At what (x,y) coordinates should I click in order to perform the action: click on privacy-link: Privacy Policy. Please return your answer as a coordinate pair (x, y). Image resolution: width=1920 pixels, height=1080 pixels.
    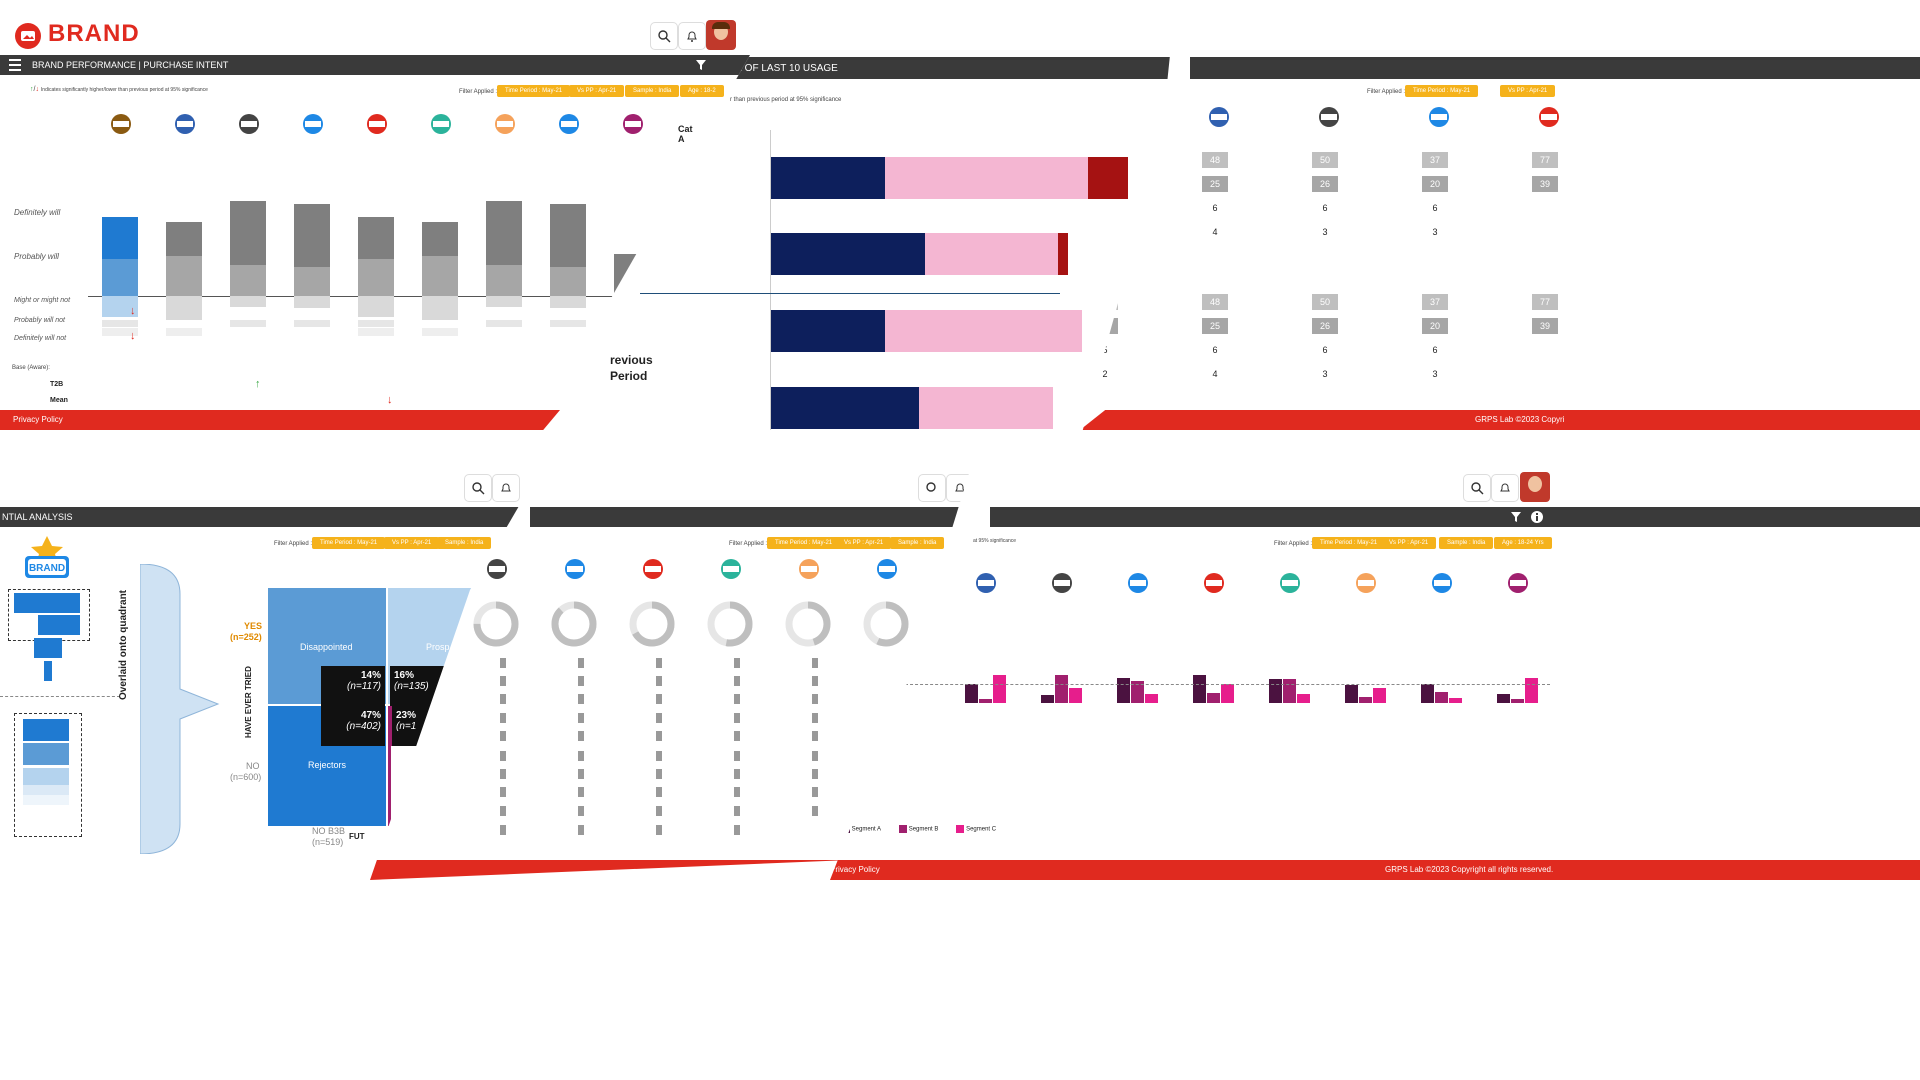
    Looking at the image, I should click on (38, 419).